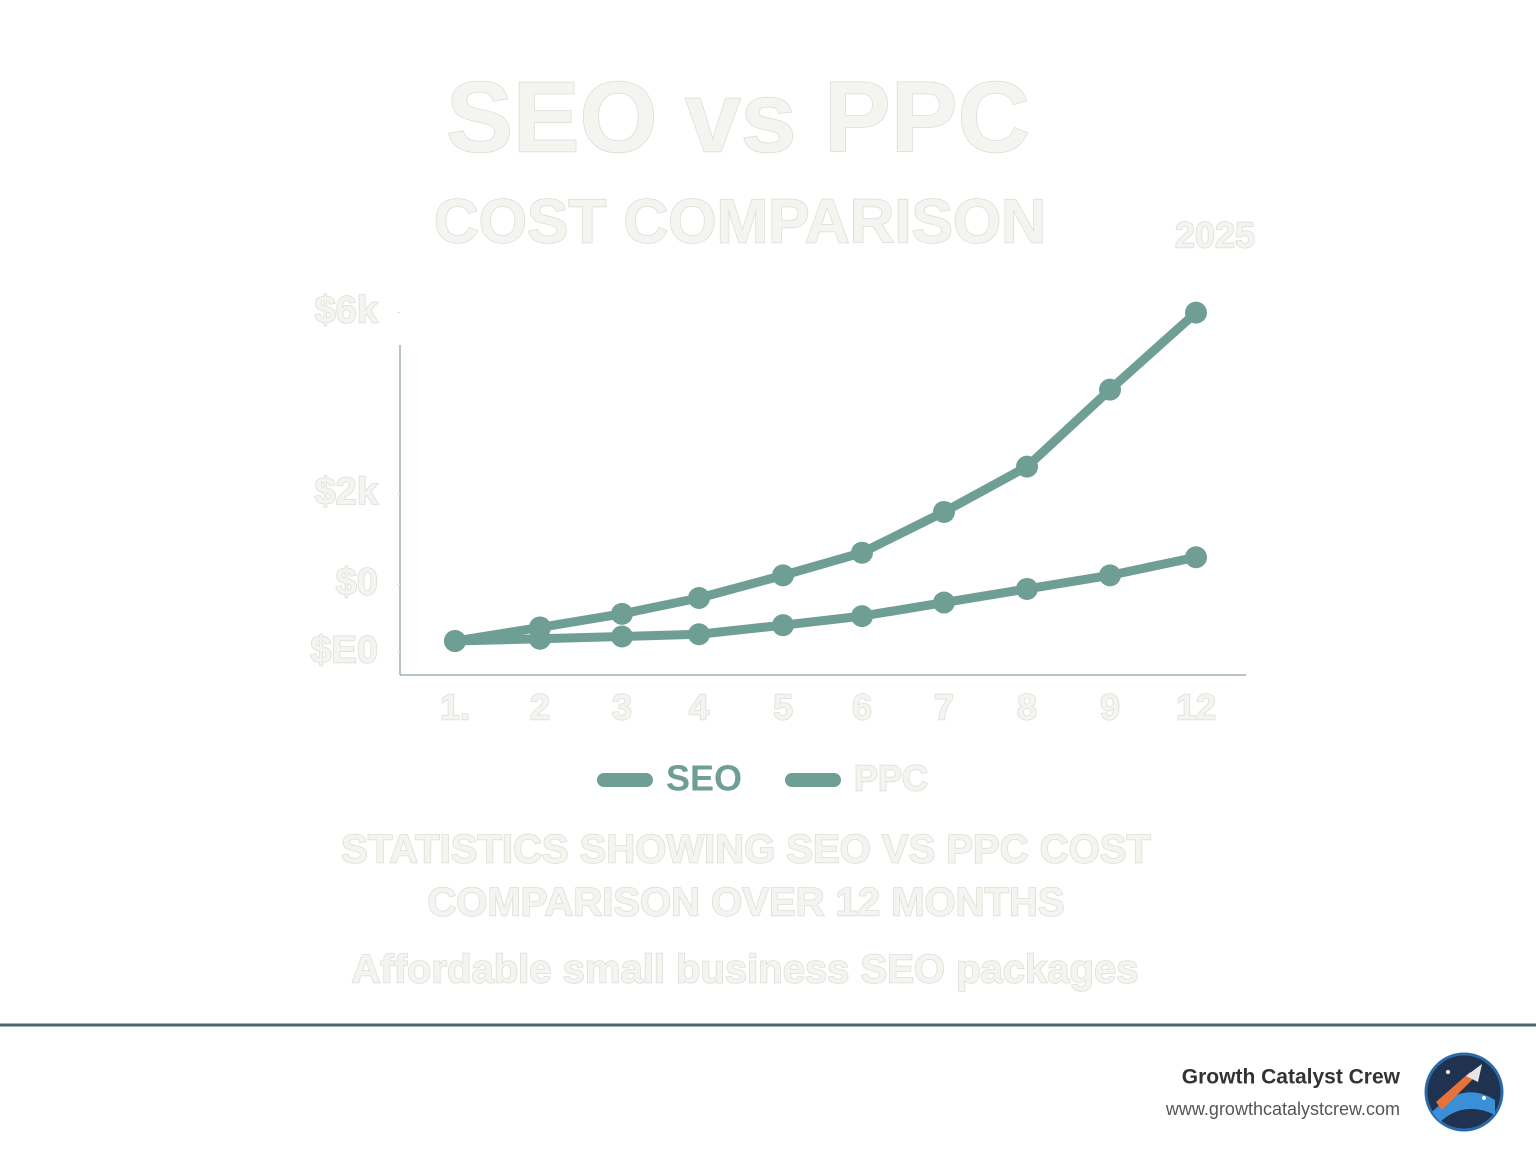  I want to click on year-label: 2025, so click(1215, 235).